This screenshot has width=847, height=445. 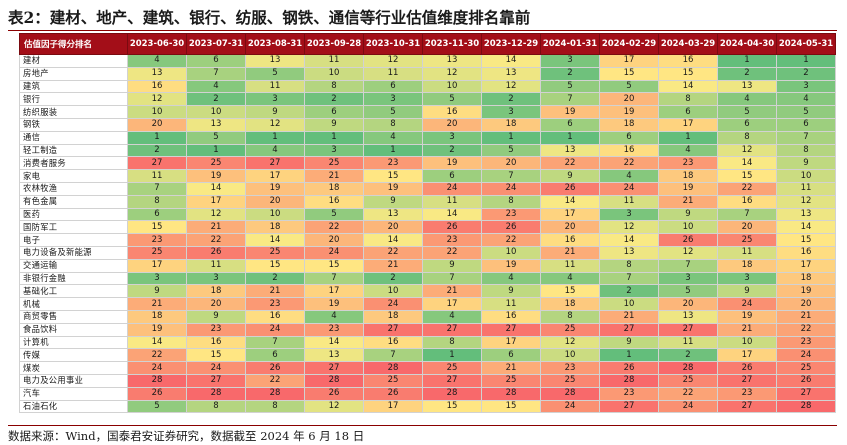 What do you see at coordinates (73, 240) in the screenshot?
I see `industry-name: 电子` at bounding box center [73, 240].